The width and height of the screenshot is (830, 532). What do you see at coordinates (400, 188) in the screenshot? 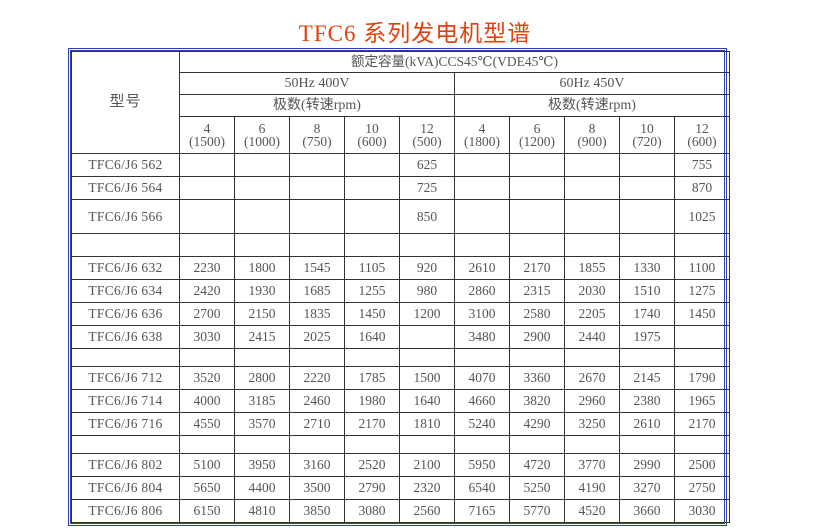
I see `table-row: TFC6/J6 564 725 870` at bounding box center [400, 188].